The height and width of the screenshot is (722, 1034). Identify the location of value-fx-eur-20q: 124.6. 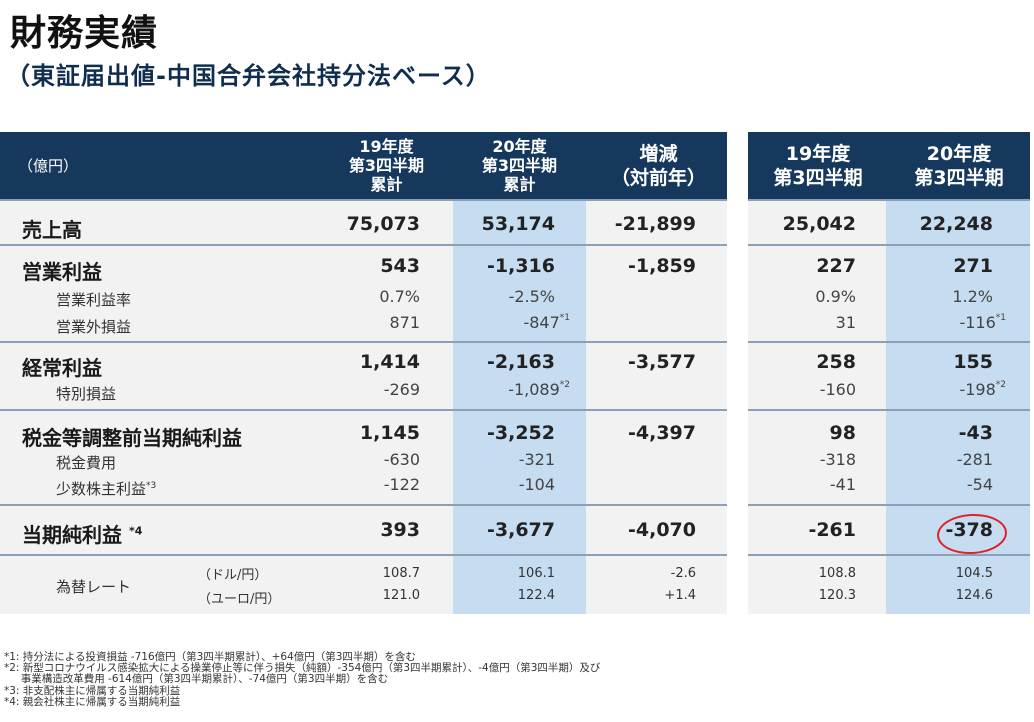
(974, 595).